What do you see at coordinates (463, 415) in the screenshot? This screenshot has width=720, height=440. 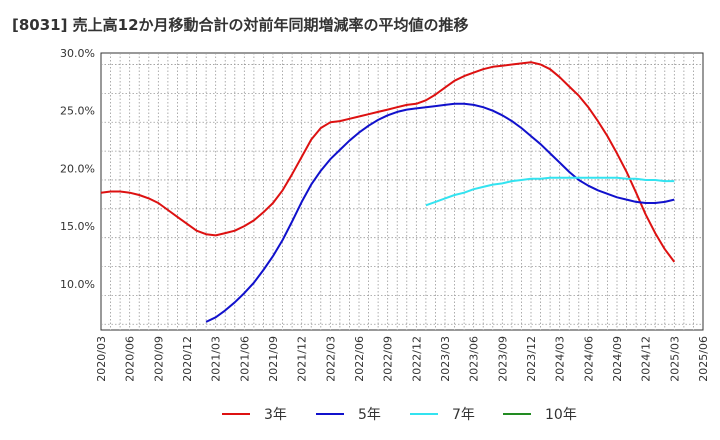 I see `legend-label: 7年` at bounding box center [463, 415].